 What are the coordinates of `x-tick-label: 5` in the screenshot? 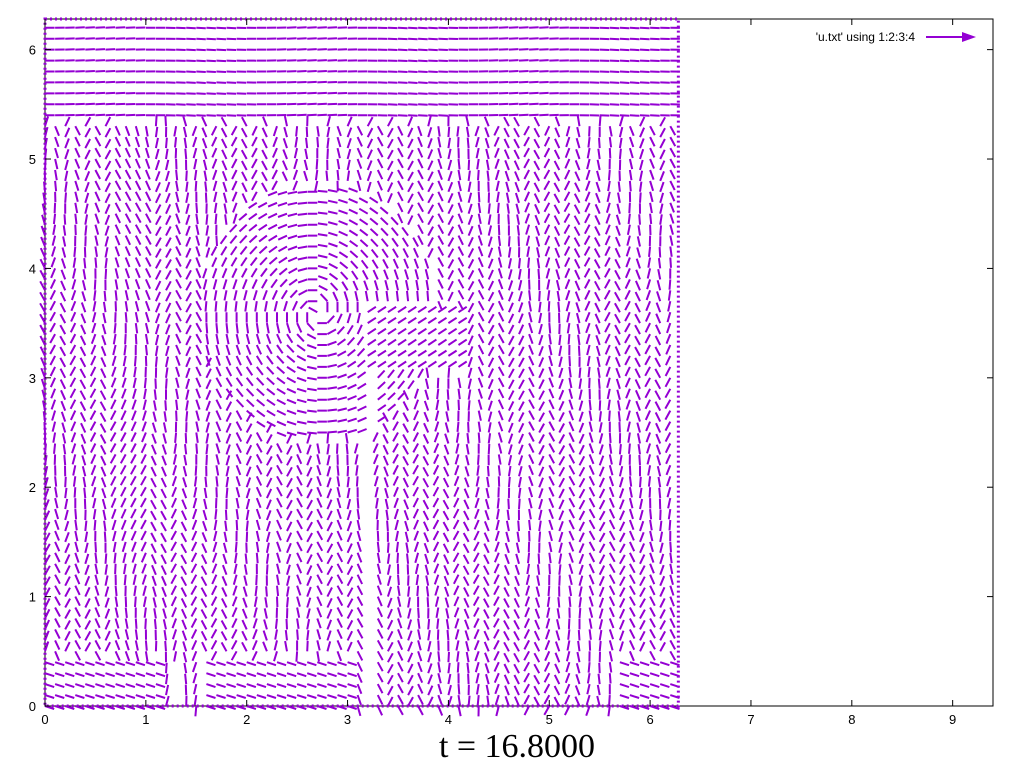 It's located at (549, 719).